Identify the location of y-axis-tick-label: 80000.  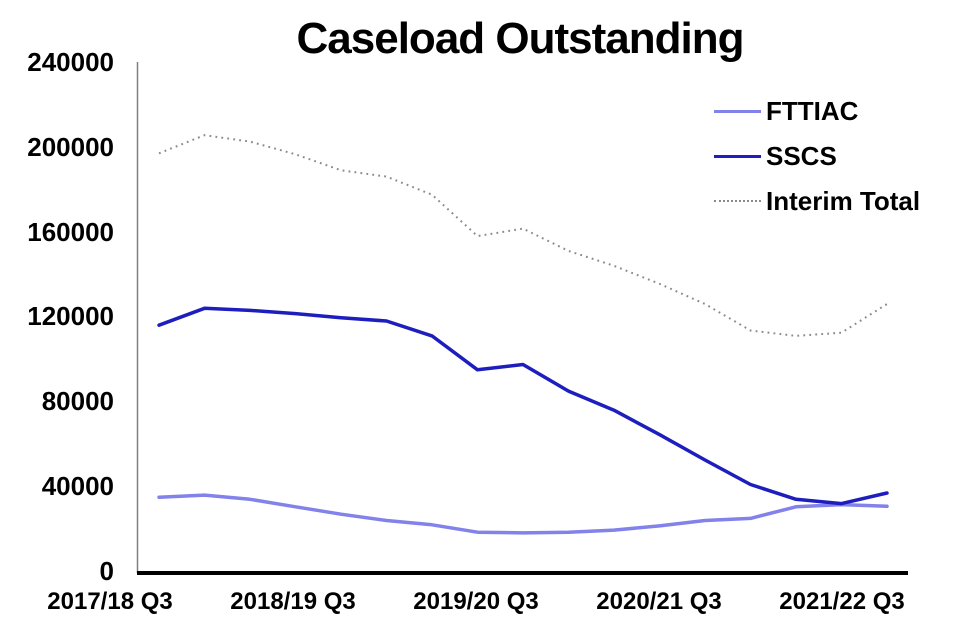
(77, 401).